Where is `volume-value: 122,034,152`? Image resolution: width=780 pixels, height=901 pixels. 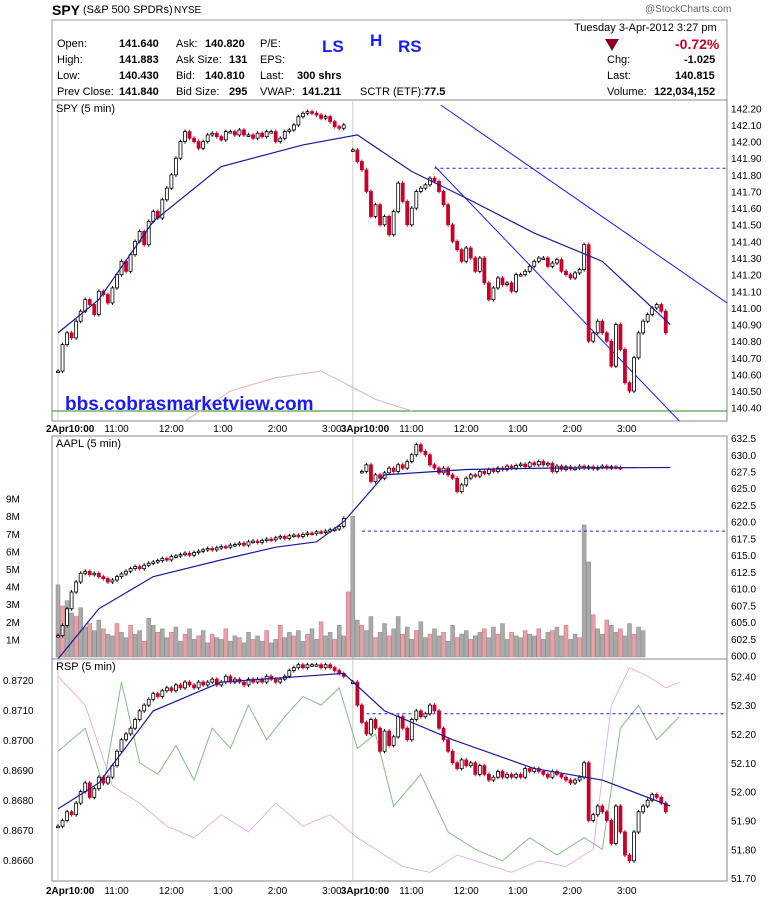
volume-value: 122,034,152 is located at coordinates (685, 92).